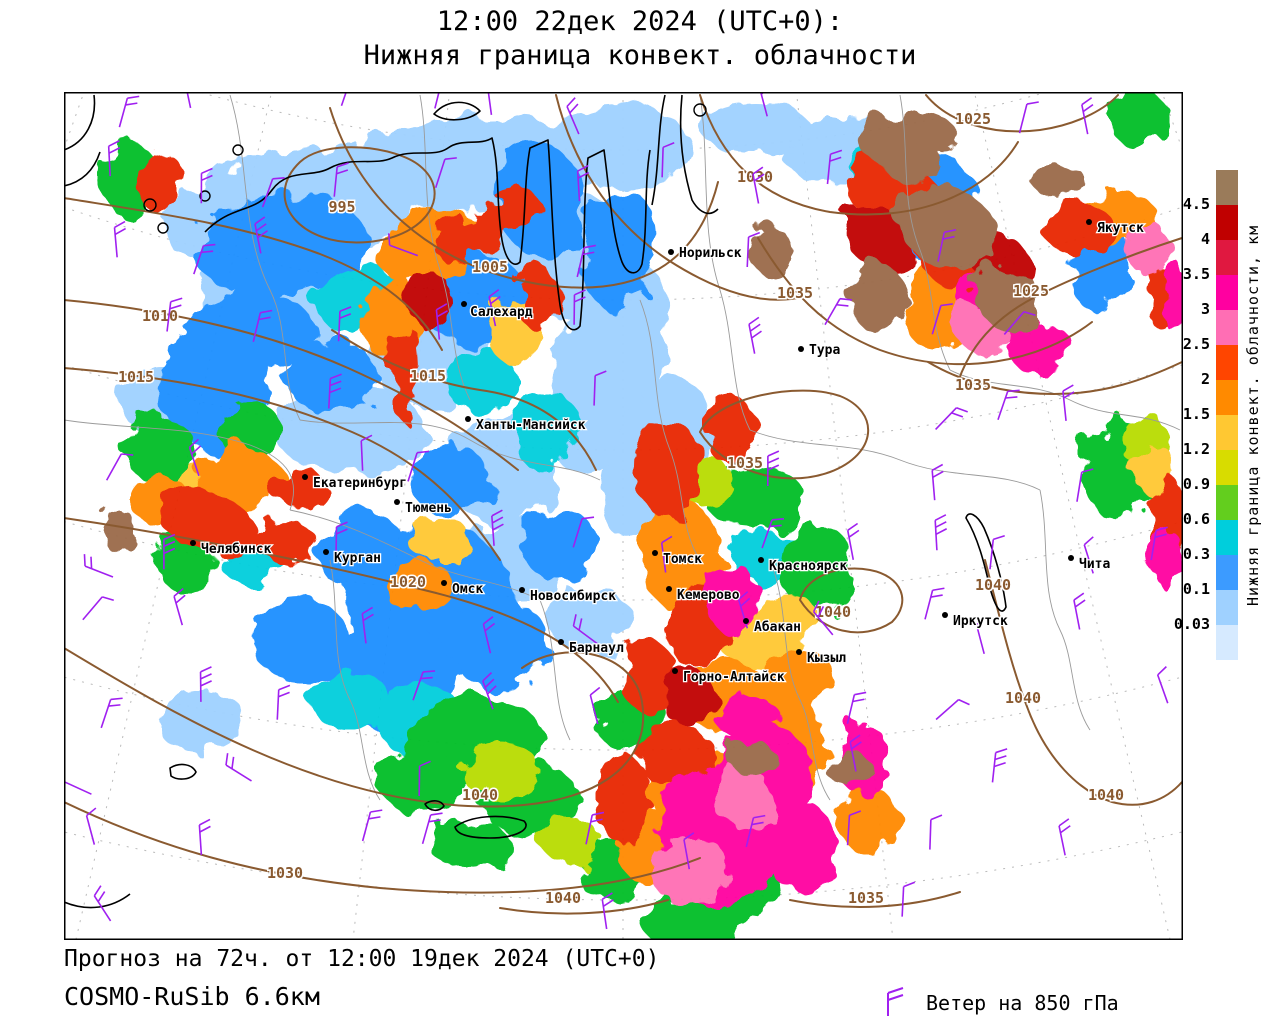 This screenshot has height=1024, width=1280. I want to click on isobar-label: 1035, so click(745, 463).